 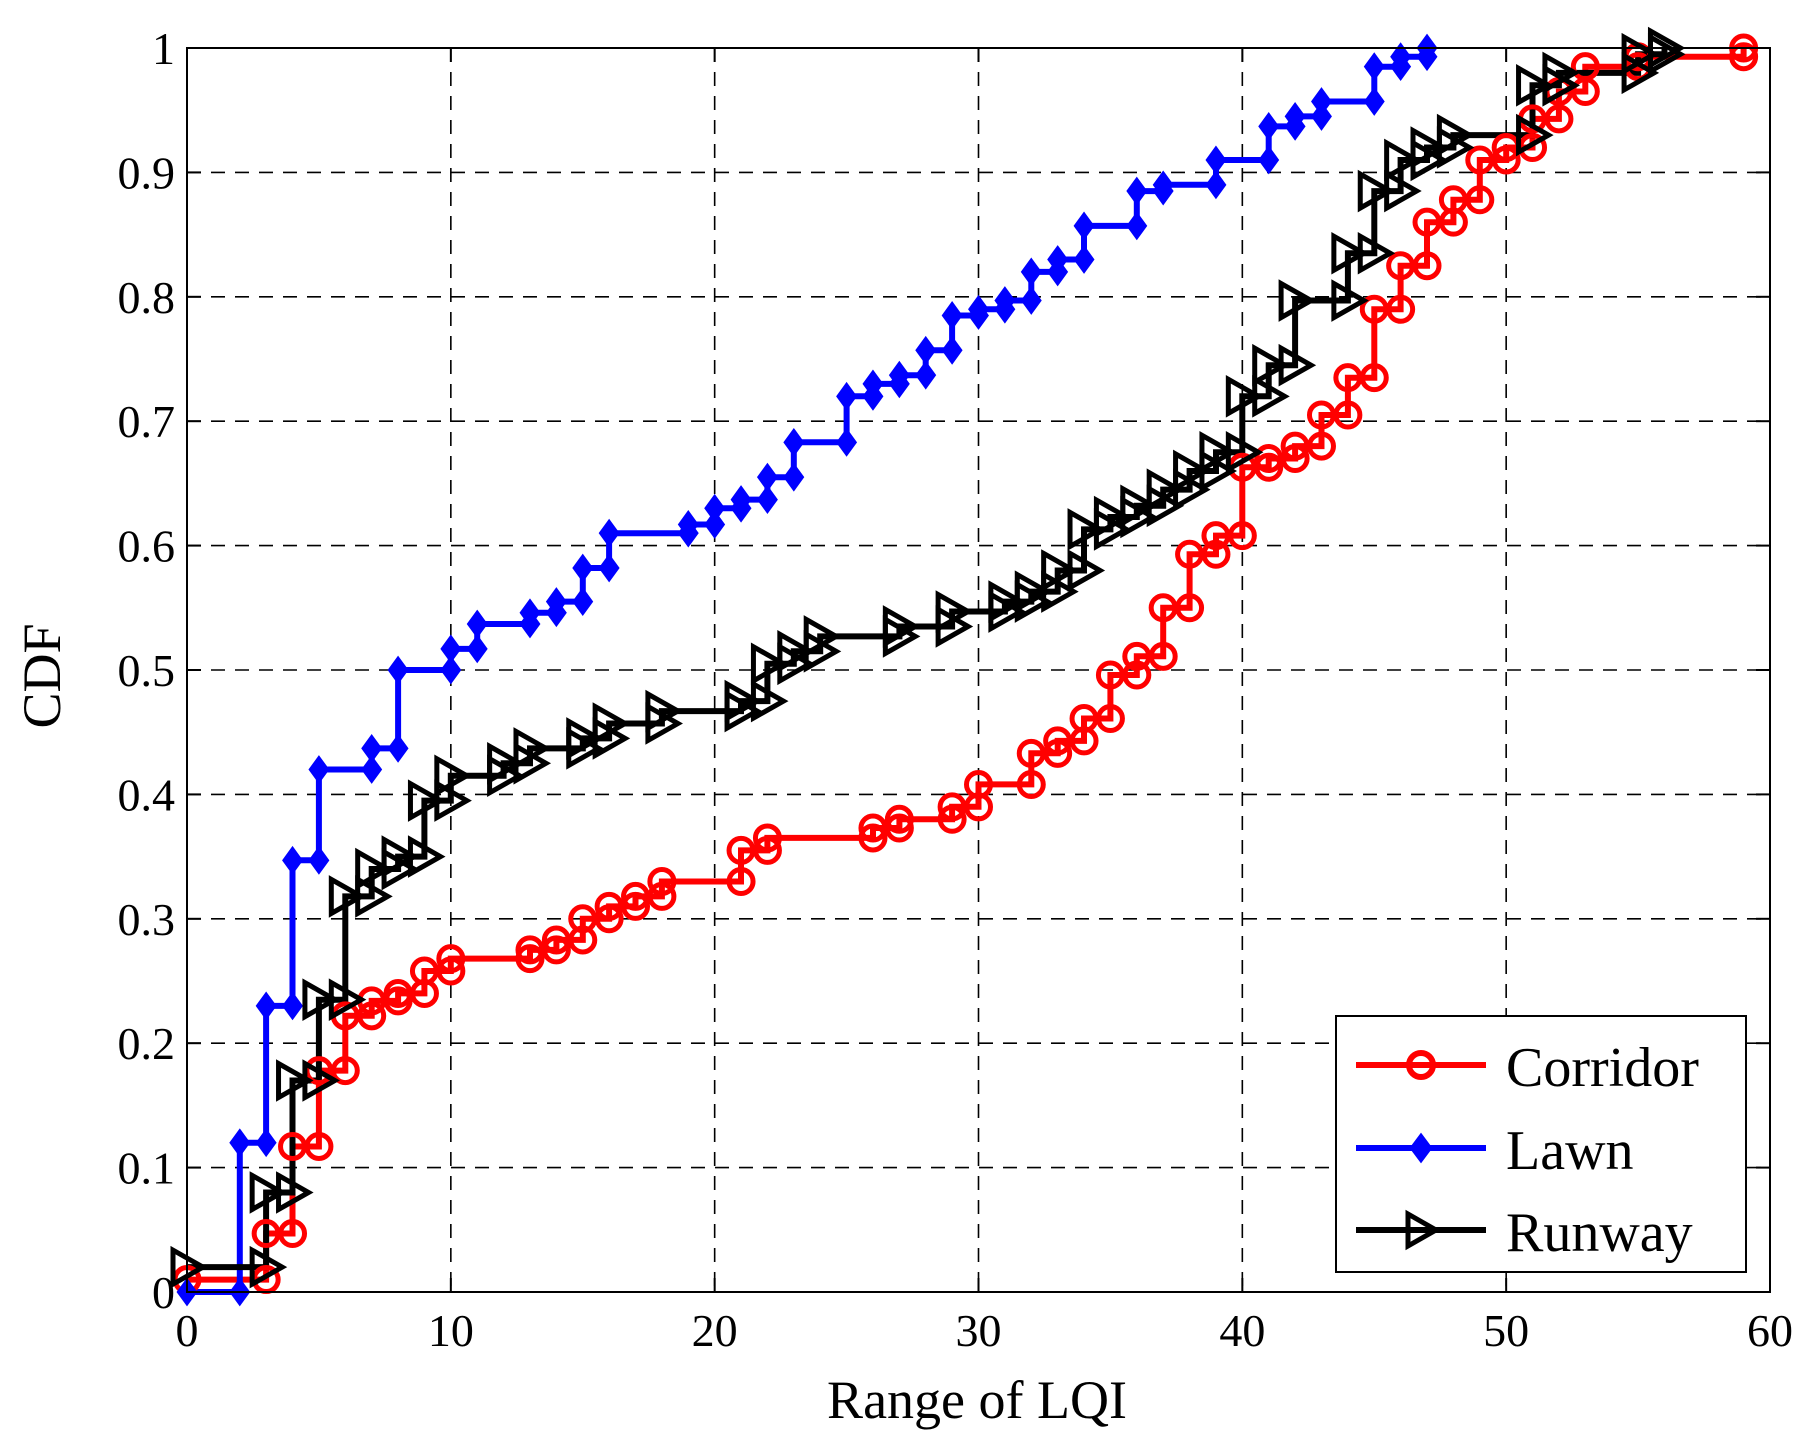 I want to click on legend-marker-runway, so click(x=1423, y=1230).